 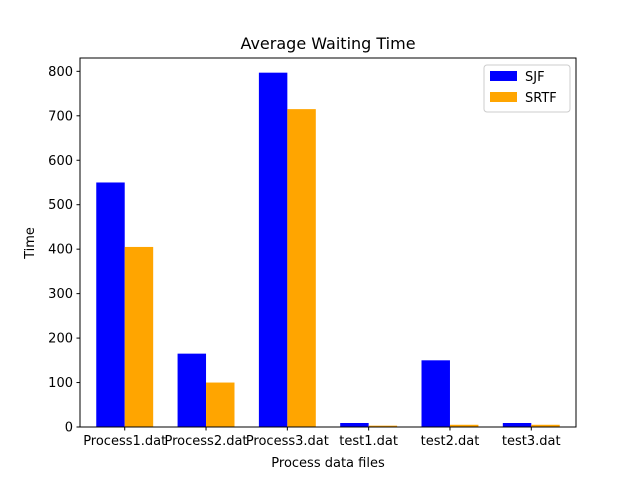 What do you see at coordinates (327, 43) in the screenshot?
I see `chart-title: Average Waiting Time` at bounding box center [327, 43].